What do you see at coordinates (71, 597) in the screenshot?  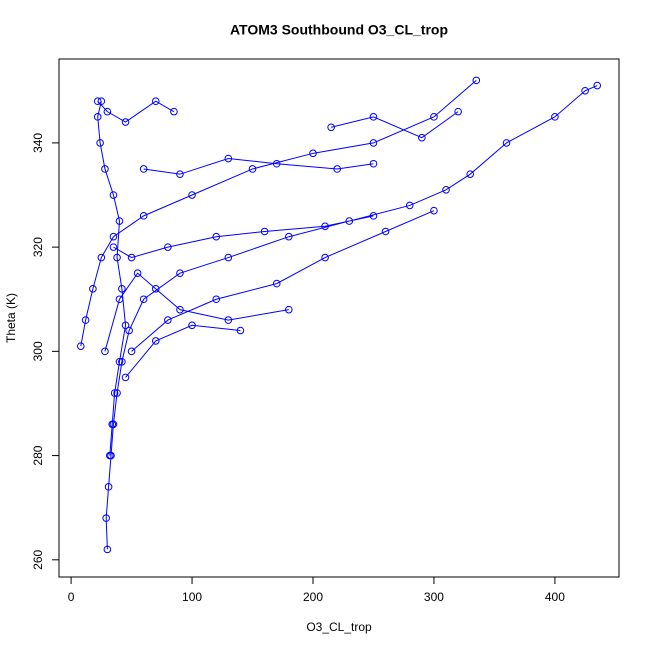 I see `x-tick-label: 0` at bounding box center [71, 597].